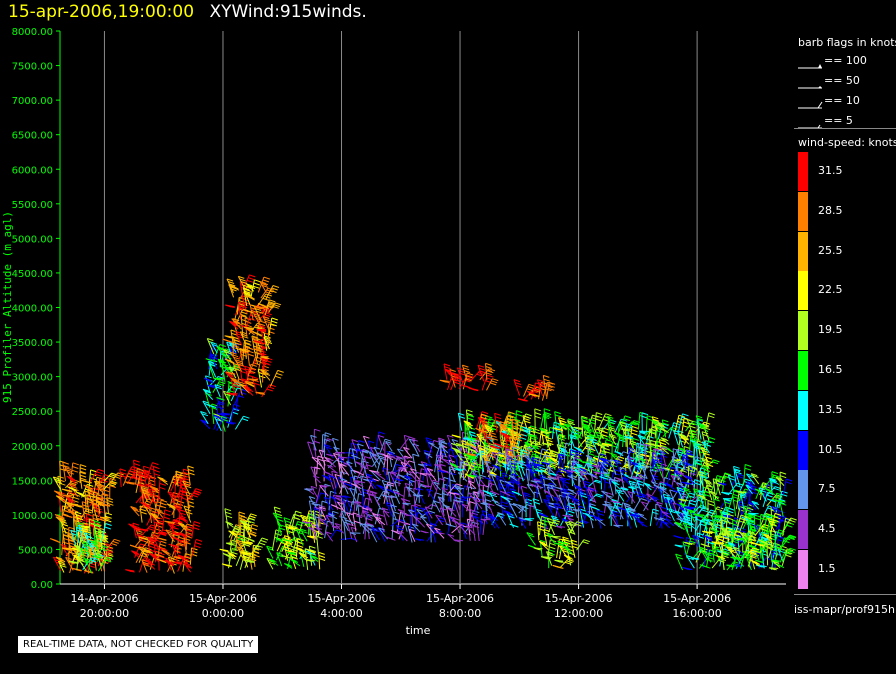  I want to click on x-tick-label-time: 8:00:00, so click(460, 613).